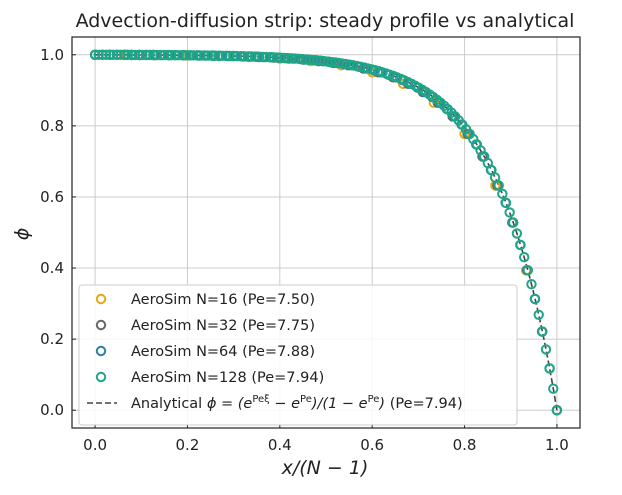 The width and height of the screenshot is (622, 495). What do you see at coordinates (557, 445) in the screenshot?
I see `x-tick-label: 1.0` at bounding box center [557, 445].